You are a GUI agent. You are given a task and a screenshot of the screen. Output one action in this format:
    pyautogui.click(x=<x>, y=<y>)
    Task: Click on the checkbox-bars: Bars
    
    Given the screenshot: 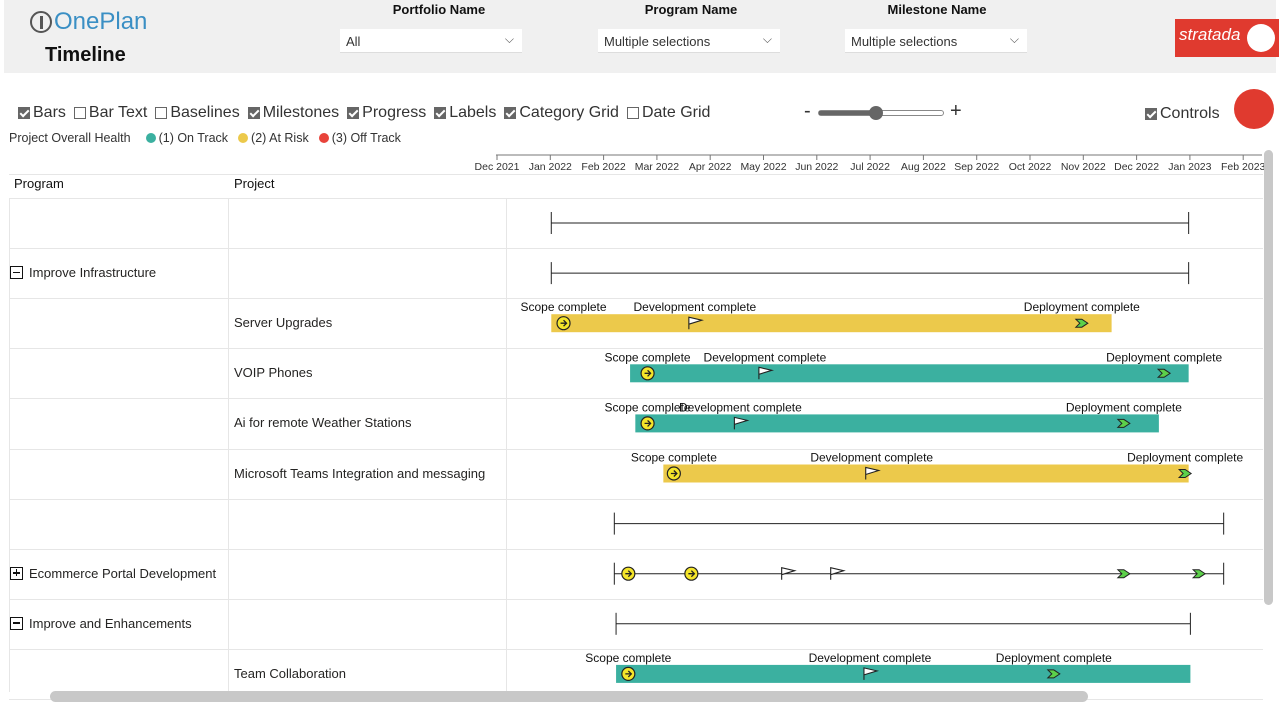 What is the action you would take?
    pyautogui.click(x=42, y=113)
    